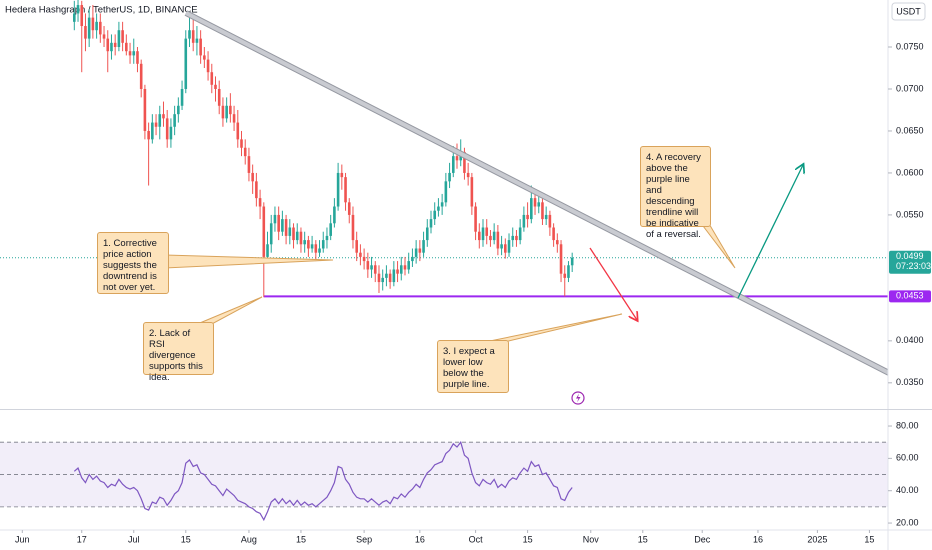 The width and height of the screenshot is (932, 550). What do you see at coordinates (910, 382) in the screenshot?
I see `y-tick-label: 0.0350` at bounding box center [910, 382].